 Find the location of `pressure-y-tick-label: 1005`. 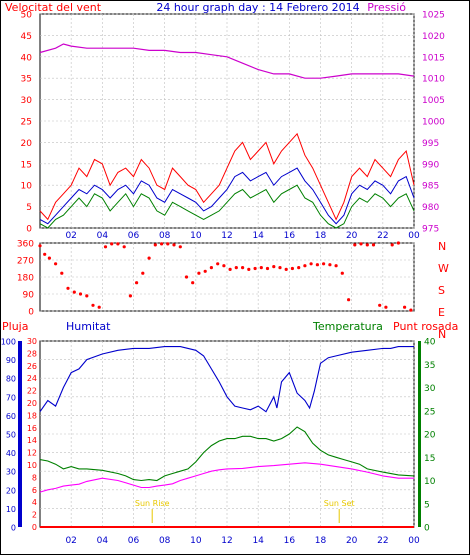

pressure-y-tick-label: 1005 is located at coordinates (433, 101).